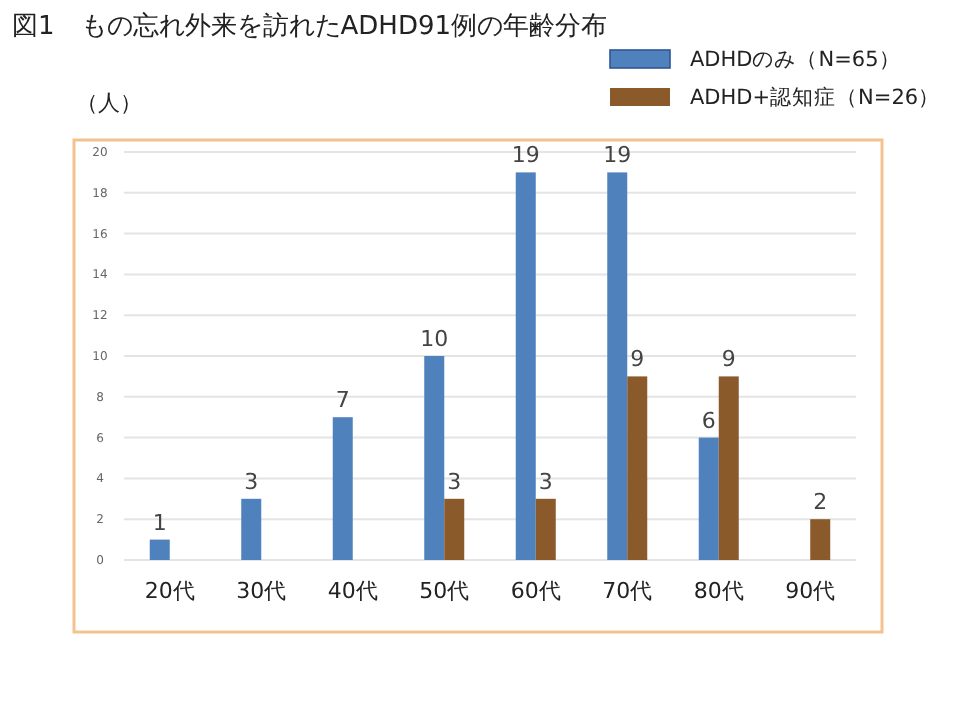  I want to click on chart-title: 図1 もの忘れ外来を訪れたADHD91例の年齢分布, so click(310, 26).